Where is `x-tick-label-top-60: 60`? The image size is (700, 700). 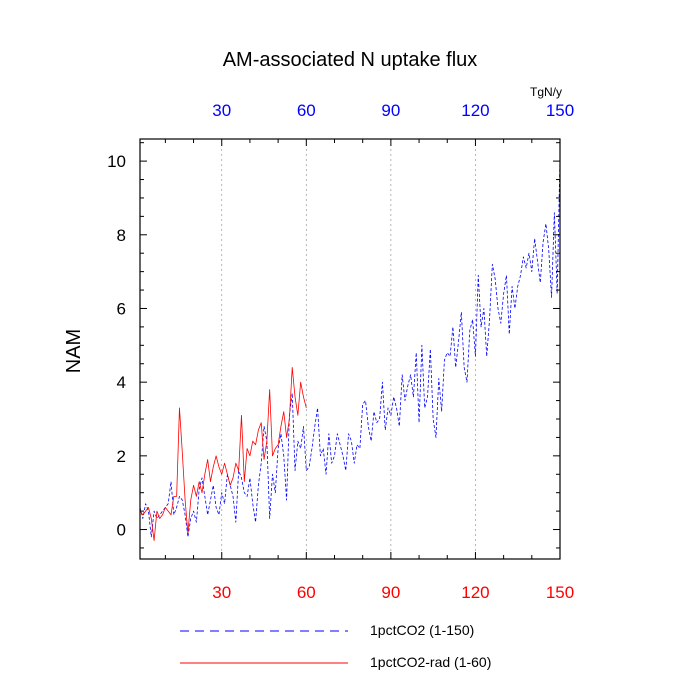 x-tick-label-top-60: 60 is located at coordinates (306, 110).